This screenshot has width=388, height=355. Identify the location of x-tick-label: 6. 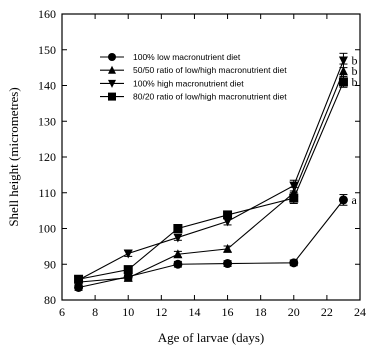
(62, 312).